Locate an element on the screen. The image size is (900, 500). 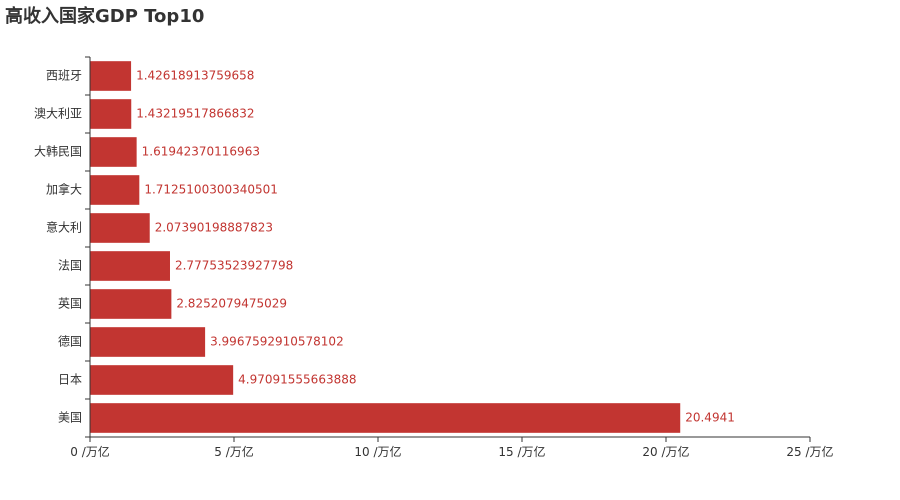
x-tick-label: 0 /万亿 is located at coordinates (90, 451).